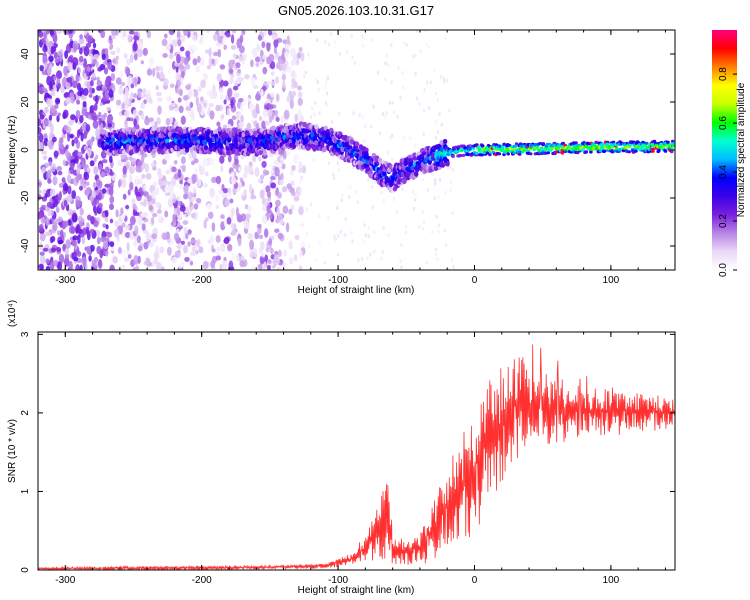 The width and height of the screenshot is (750, 600). Describe the element at coordinates (338, 280) in the screenshot. I see `spectrogram-x-tick-label: -100` at that location.